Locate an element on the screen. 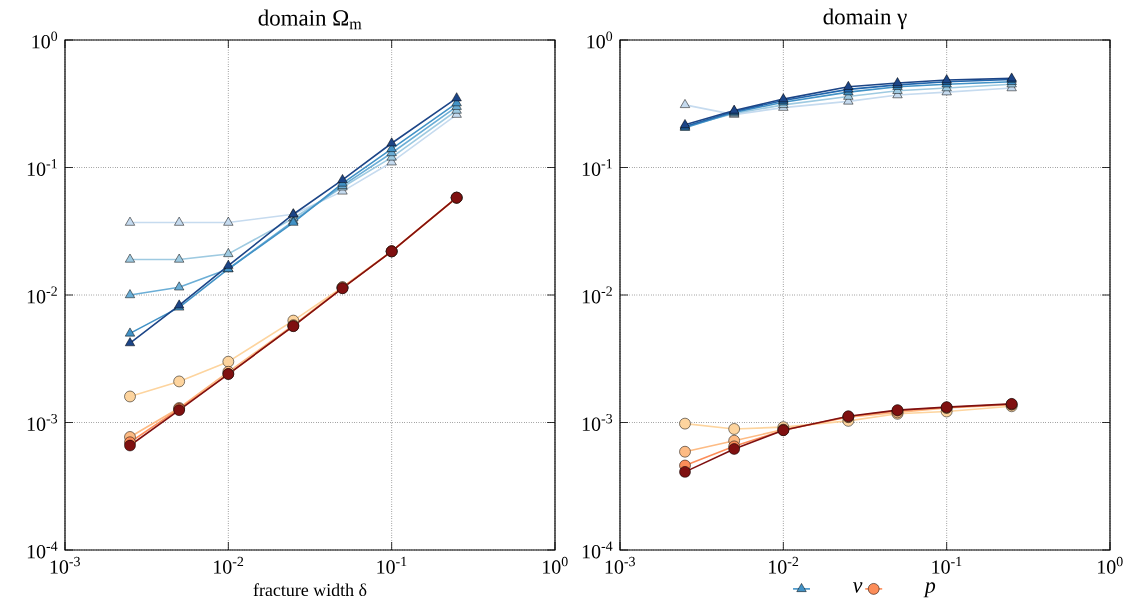 This screenshot has width=1129, height=610. x-axis-title: fracture width δ is located at coordinates (310, 590).